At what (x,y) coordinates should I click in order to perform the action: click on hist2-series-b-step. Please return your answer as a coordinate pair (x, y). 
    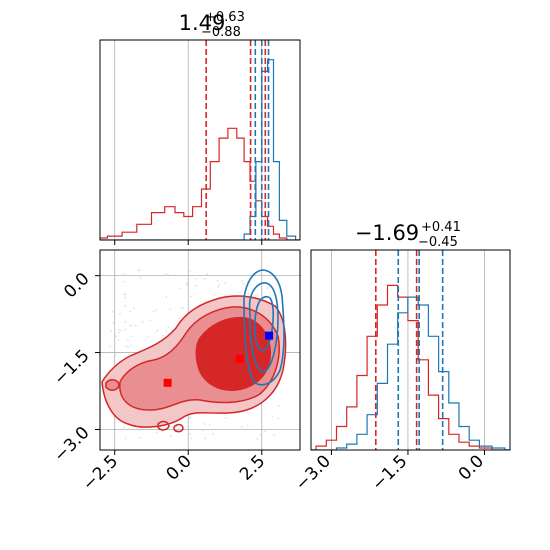
    Looking at the image, I should click on (410, 373).